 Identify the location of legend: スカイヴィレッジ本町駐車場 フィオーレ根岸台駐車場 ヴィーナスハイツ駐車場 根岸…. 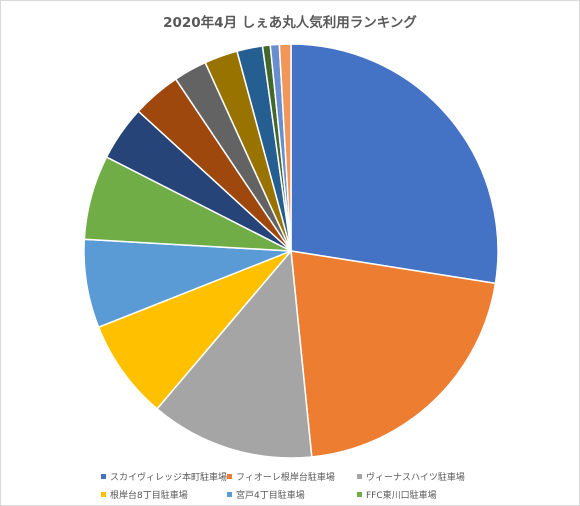
(321, 485).